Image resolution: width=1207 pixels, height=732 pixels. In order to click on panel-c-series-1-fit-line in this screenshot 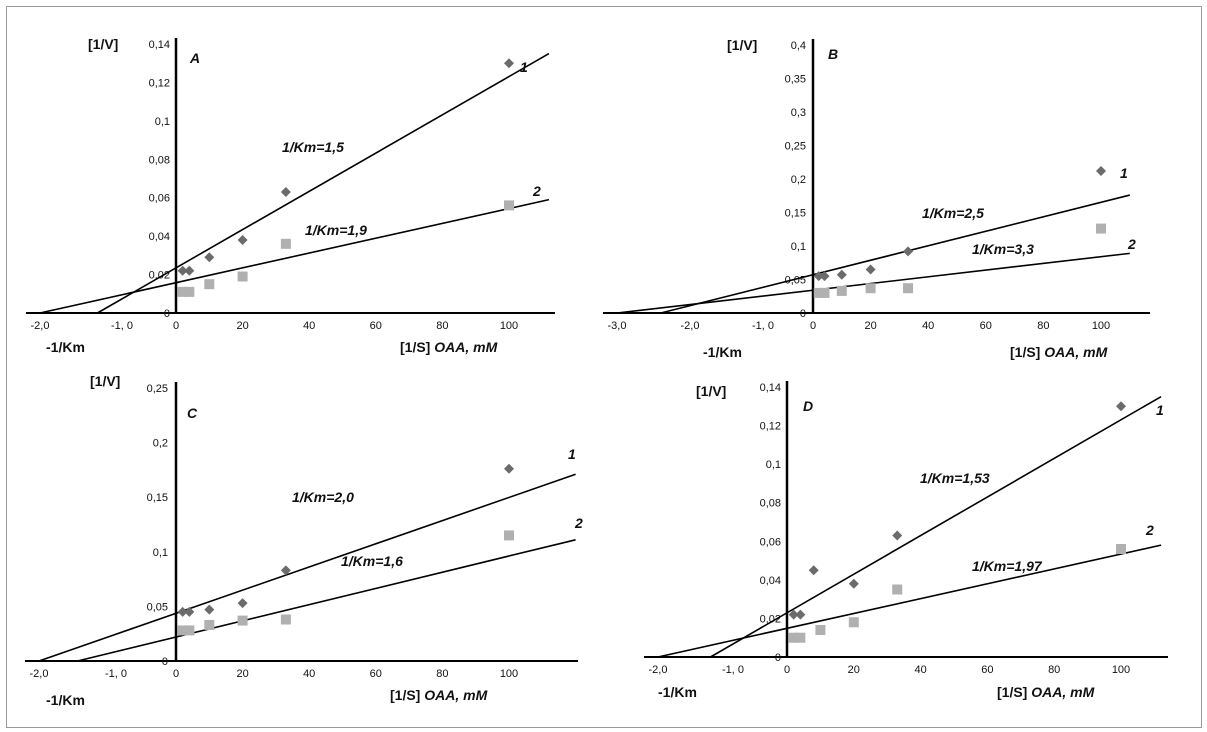, I will do `click(307, 567)`.